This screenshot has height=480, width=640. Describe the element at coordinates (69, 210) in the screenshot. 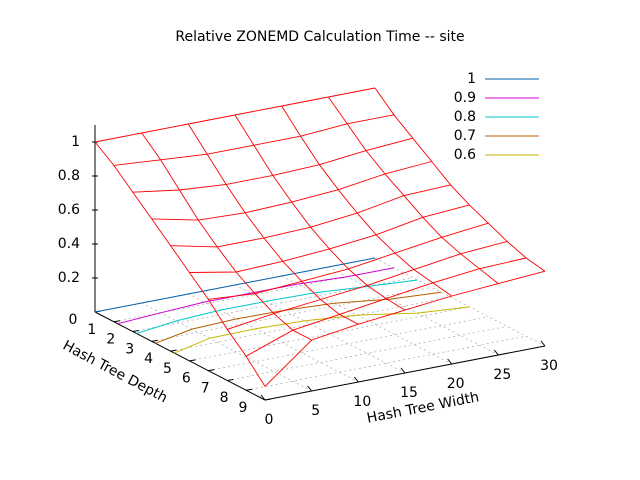

I see `z-tick-label: 0.6` at that location.